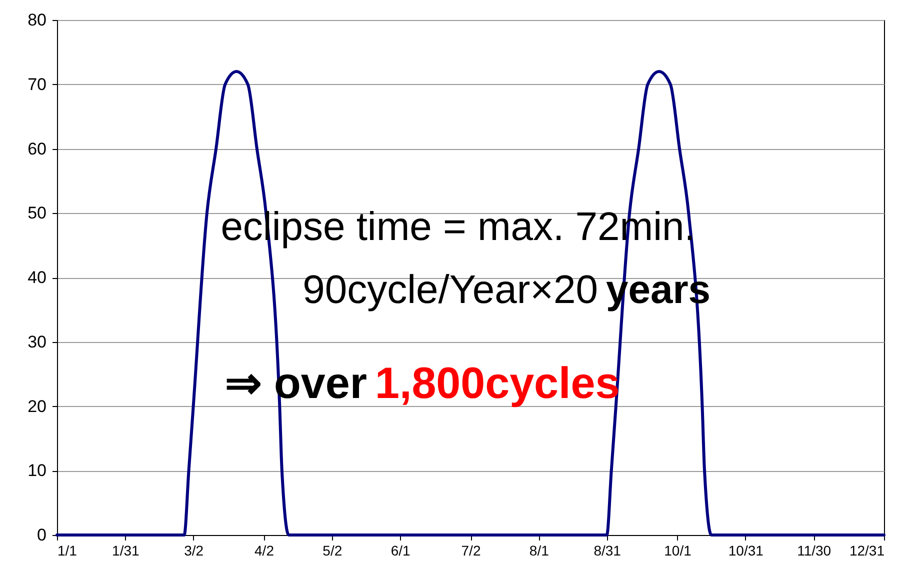 Image resolution: width=912 pixels, height=576 pixels. I want to click on y-tick-label: 40, so click(37, 277).